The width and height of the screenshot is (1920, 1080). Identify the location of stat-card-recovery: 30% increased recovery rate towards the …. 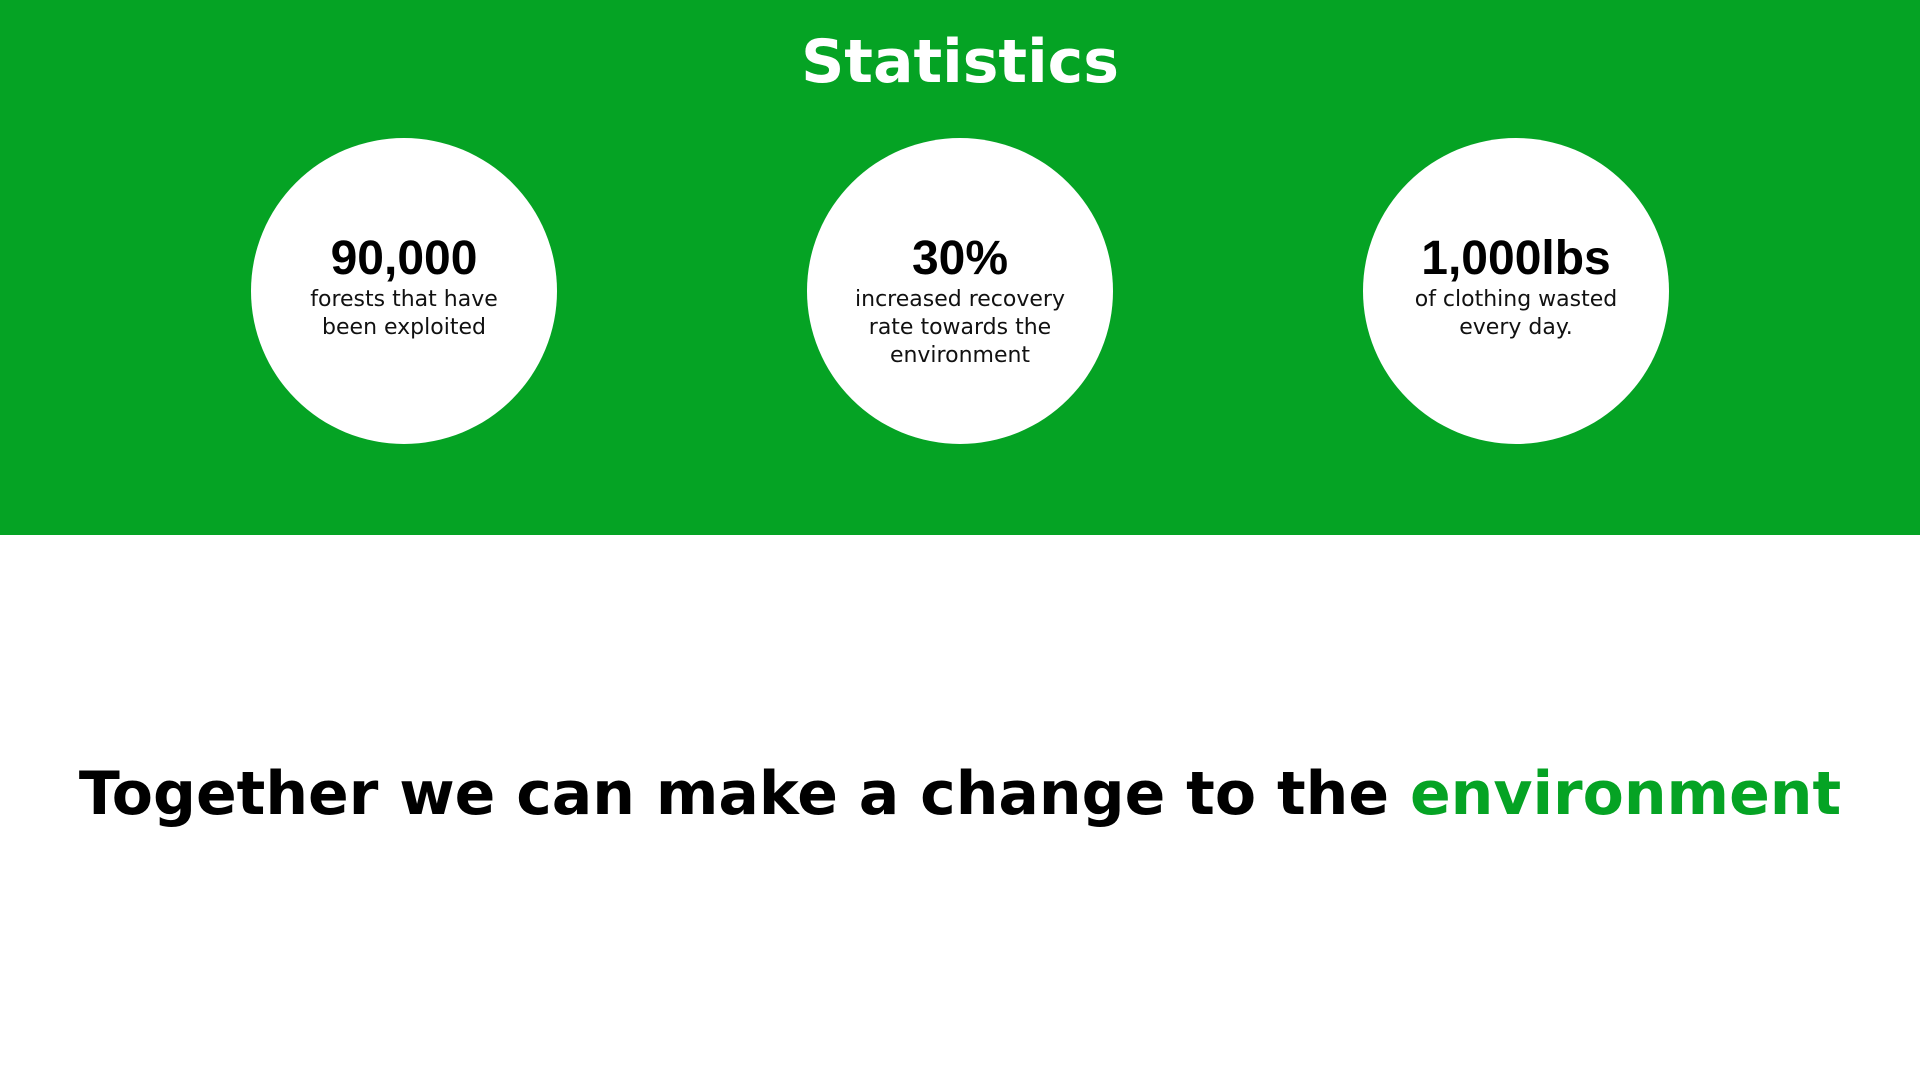
(960, 291).